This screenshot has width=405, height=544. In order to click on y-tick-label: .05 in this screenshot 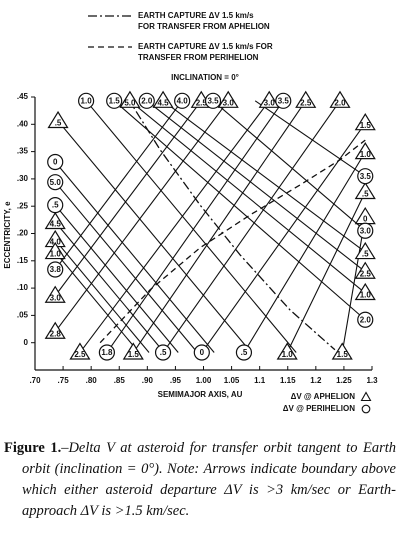, I will do `click(23, 315)`.